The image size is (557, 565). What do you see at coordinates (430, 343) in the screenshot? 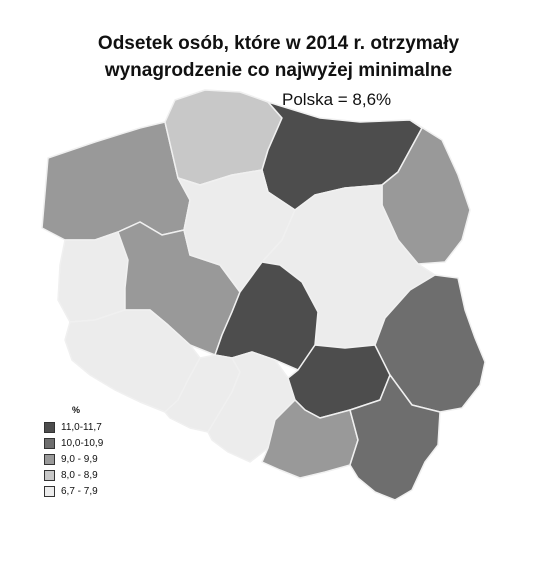
I see `region-lubelskie` at bounding box center [430, 343].